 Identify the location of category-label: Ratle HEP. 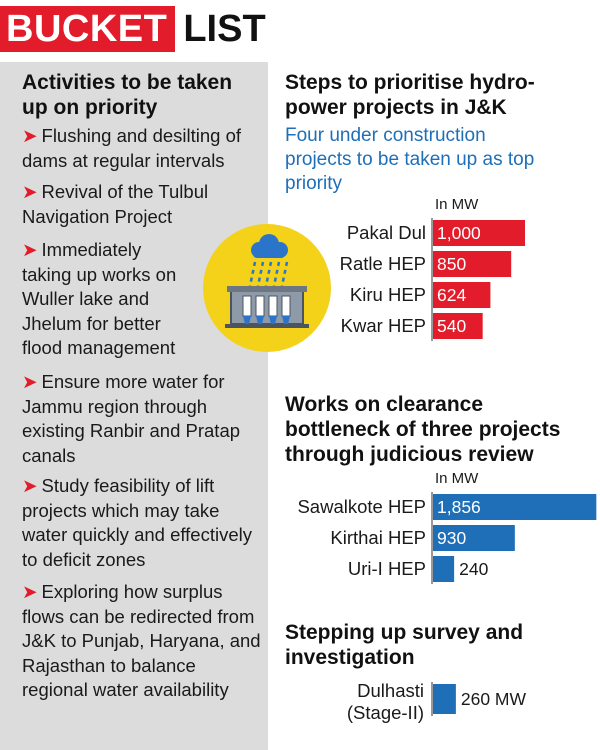
(383, 263).